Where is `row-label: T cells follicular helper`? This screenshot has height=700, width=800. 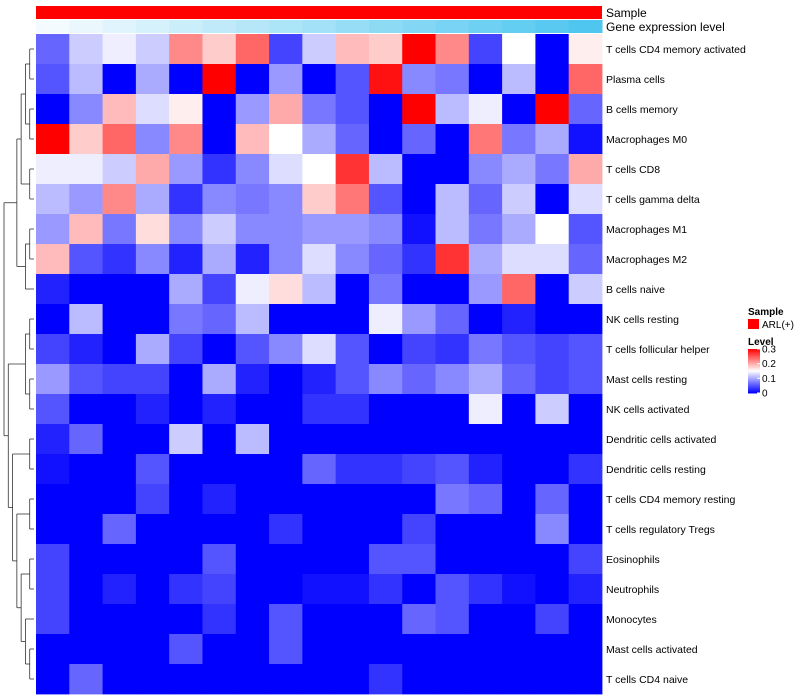
row-label: T cells follicular helper is located at coordinates (658, 350).